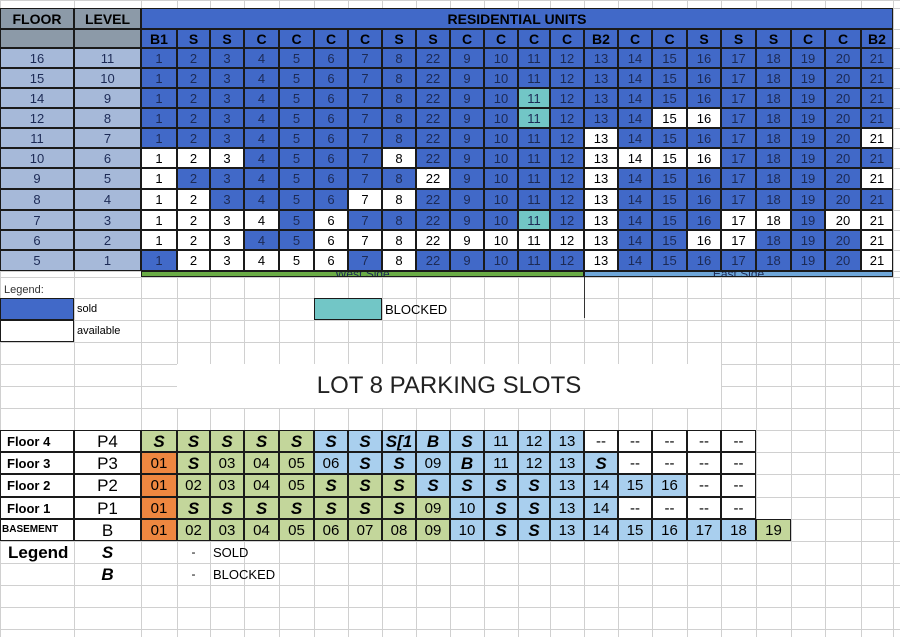 This screenshot has width=900, height=637. What do you see at coordinates (433, 530) in the screenshot?
I see `parking-slot: 09` at bounding box center [433, 530].